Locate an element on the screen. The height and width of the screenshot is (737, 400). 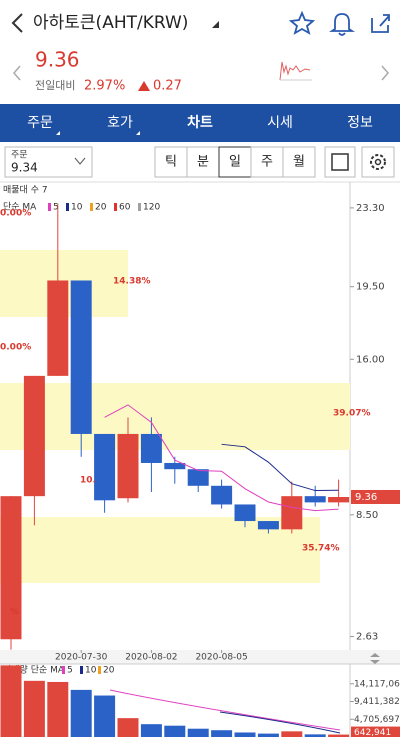
header-bg is located at coordinates (200, 50).